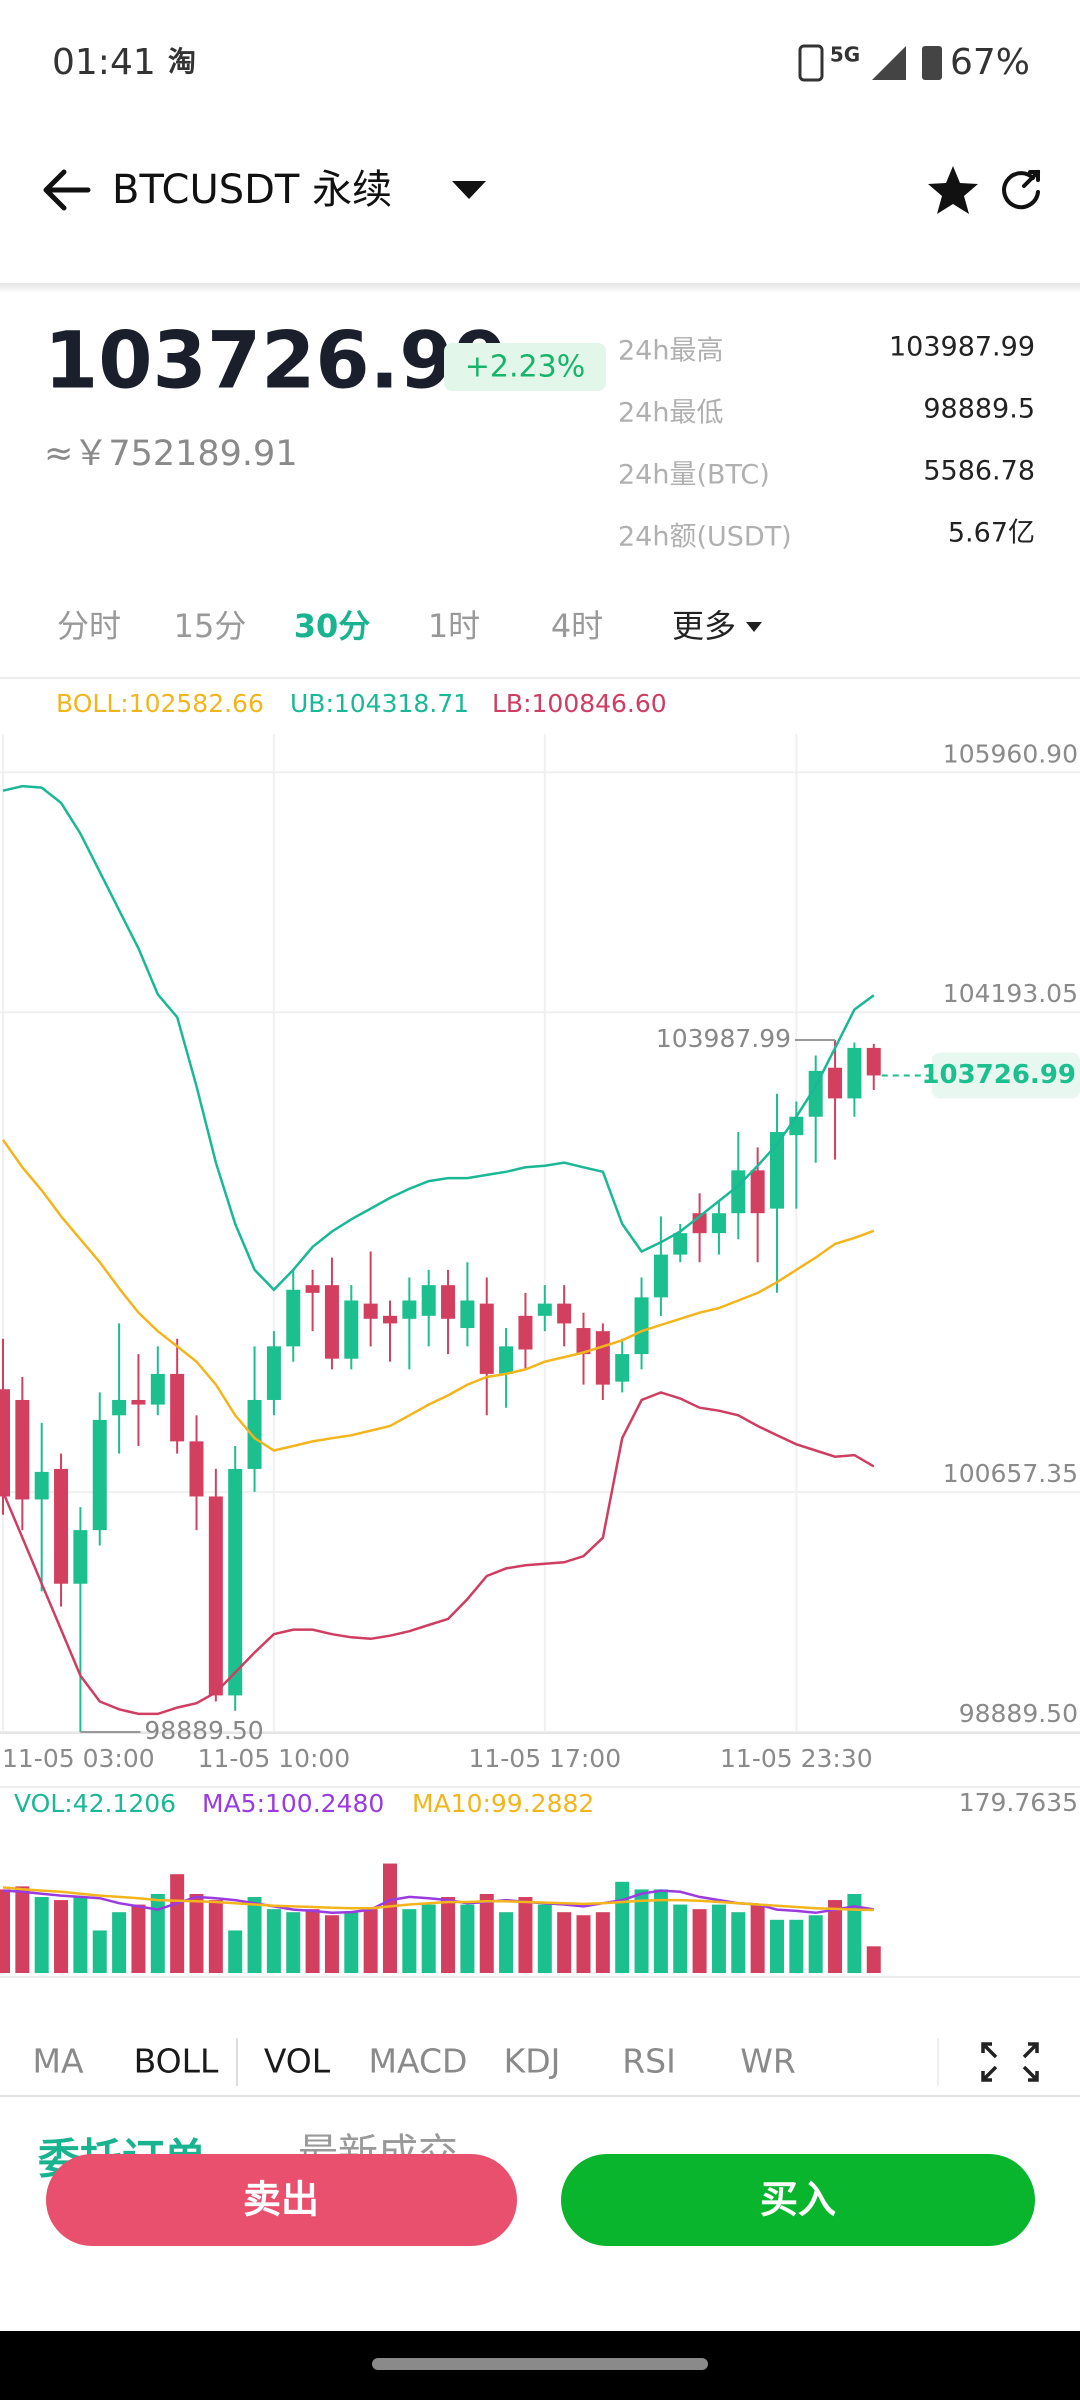  I want to click on change-badge, so click(525, 367).